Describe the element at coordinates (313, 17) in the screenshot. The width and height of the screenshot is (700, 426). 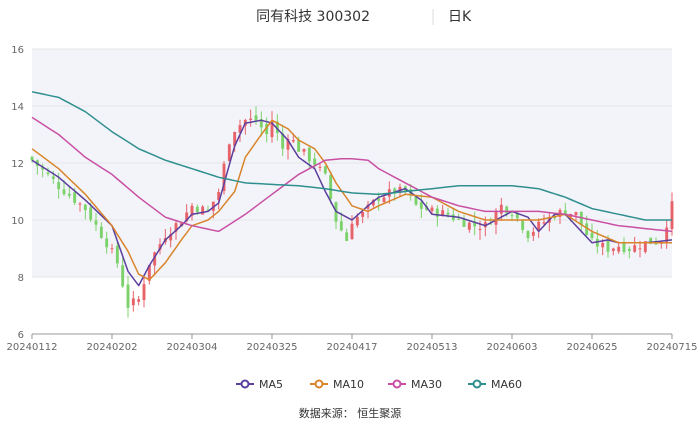
I see `chart-title: 同有科技 300302` at that location.